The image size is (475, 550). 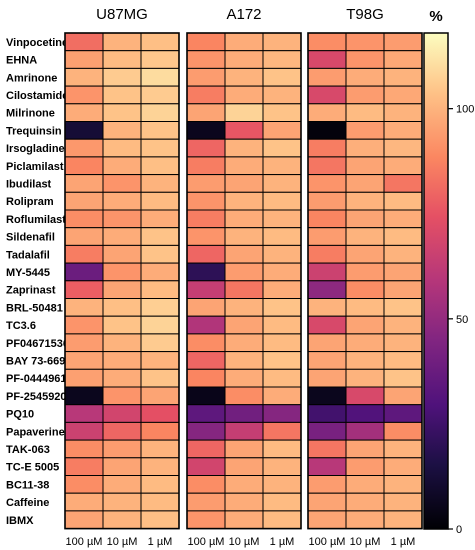 I want to click on row-label: Zaprinast, so click(x=31, y=291).